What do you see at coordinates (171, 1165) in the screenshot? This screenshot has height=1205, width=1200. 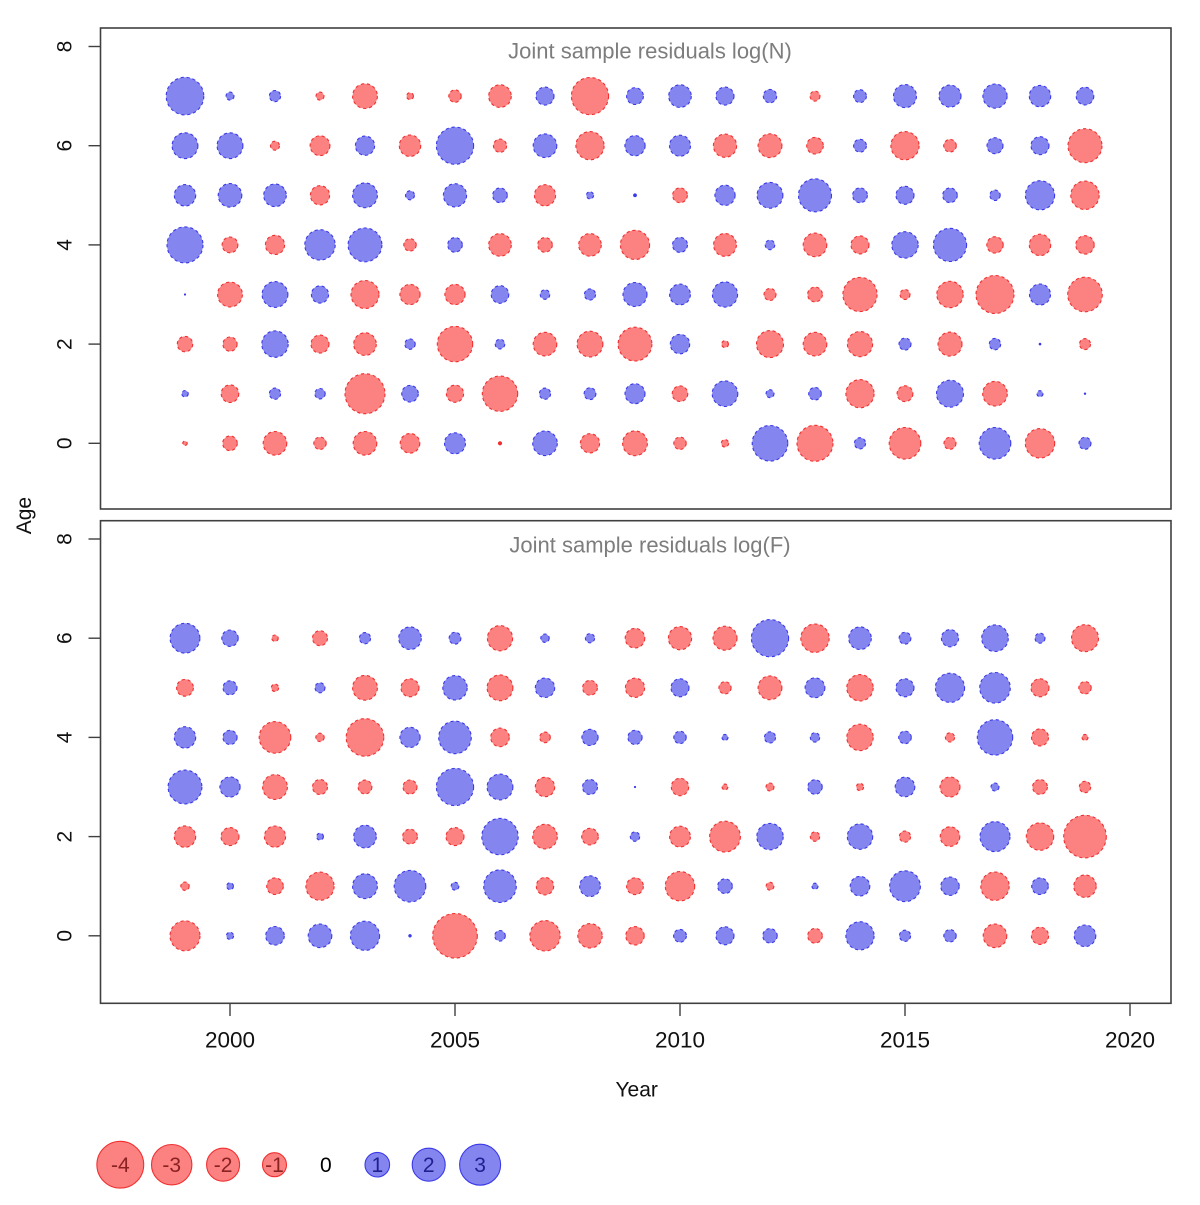 I see `svg-text: -3` at bounding box center [171, 1165].